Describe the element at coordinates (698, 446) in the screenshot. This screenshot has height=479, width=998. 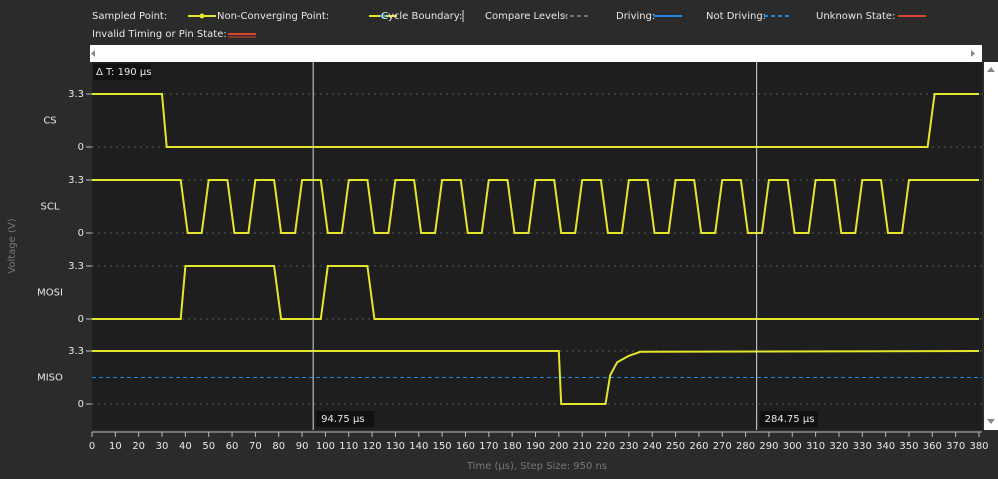
I see `x-tick-label: 260` at that location.